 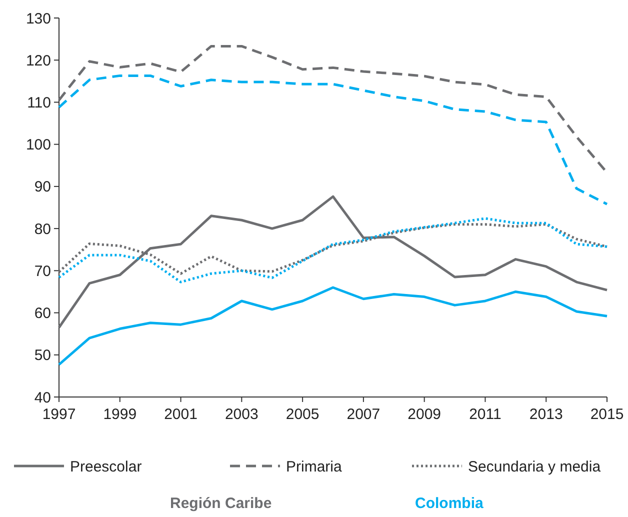 I want to click on y-tick-label: 90, so click(x=42, y=187).